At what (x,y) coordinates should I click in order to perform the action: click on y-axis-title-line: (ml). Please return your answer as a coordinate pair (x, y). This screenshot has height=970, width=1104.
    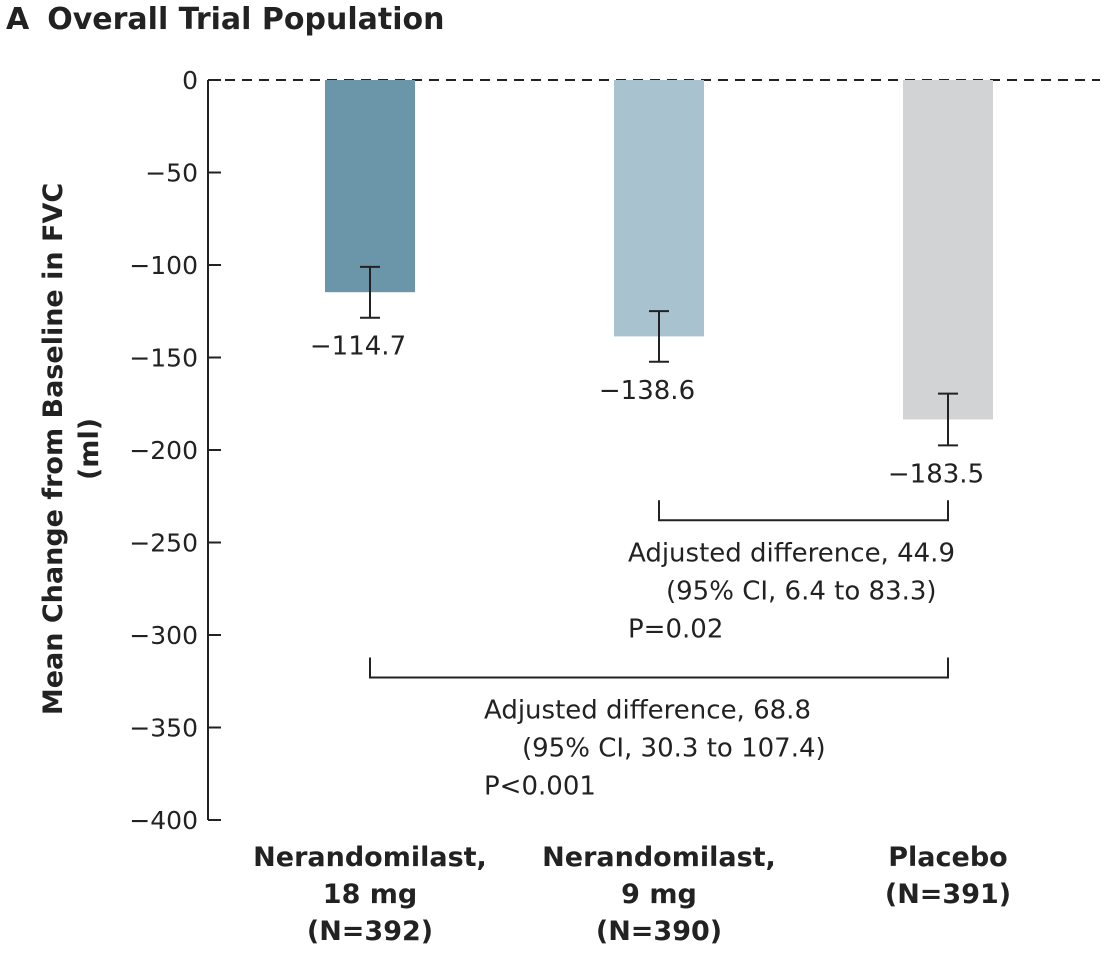
    Looking at the image, I should click on (89, 449).